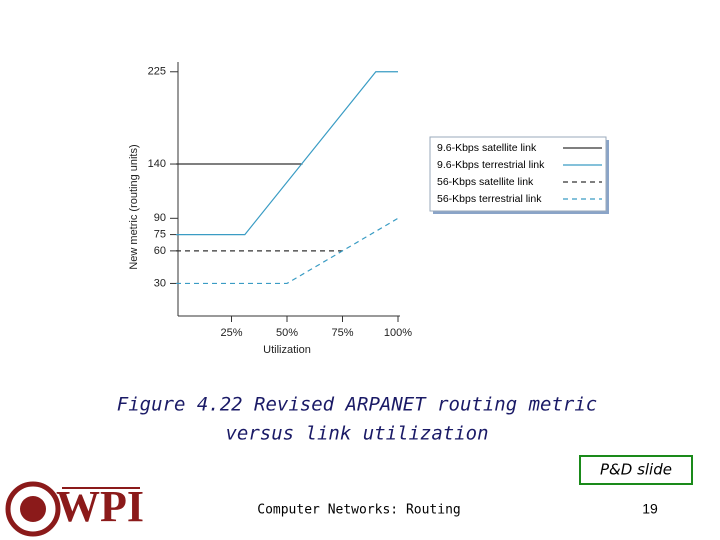  What do you see at coordinates (650, 509) in the screenshot?
I see `page-number: 19` at bounding box center [650, 509].